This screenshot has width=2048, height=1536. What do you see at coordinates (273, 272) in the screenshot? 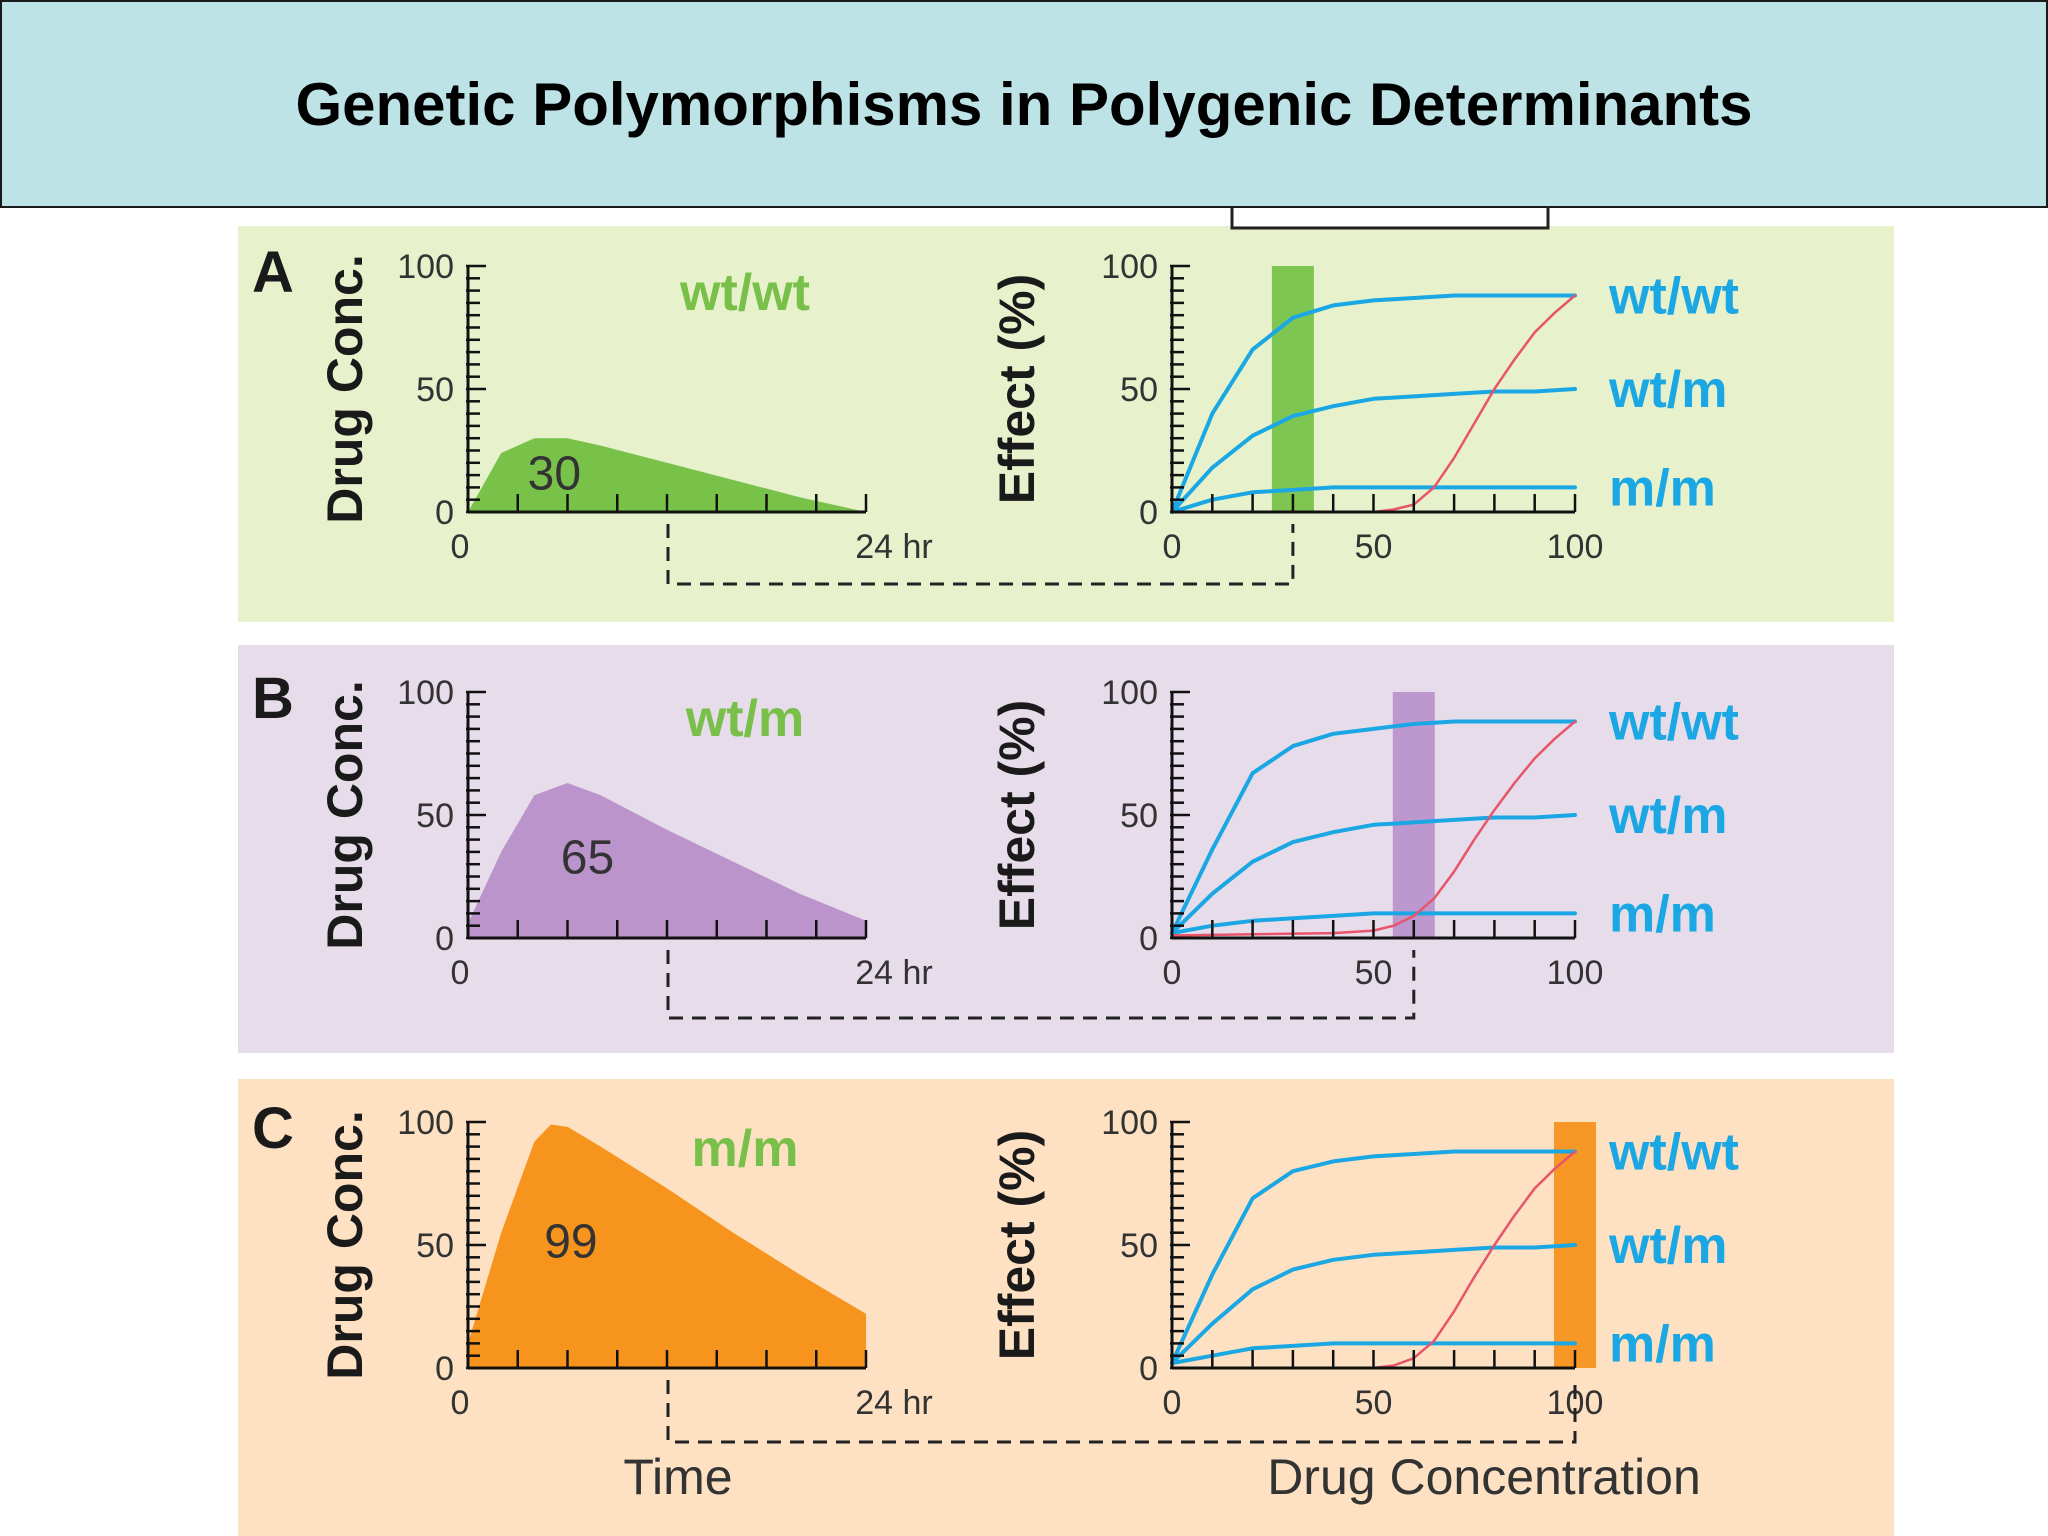
I see `panel-letter: A` at bounding box center [273, 272].